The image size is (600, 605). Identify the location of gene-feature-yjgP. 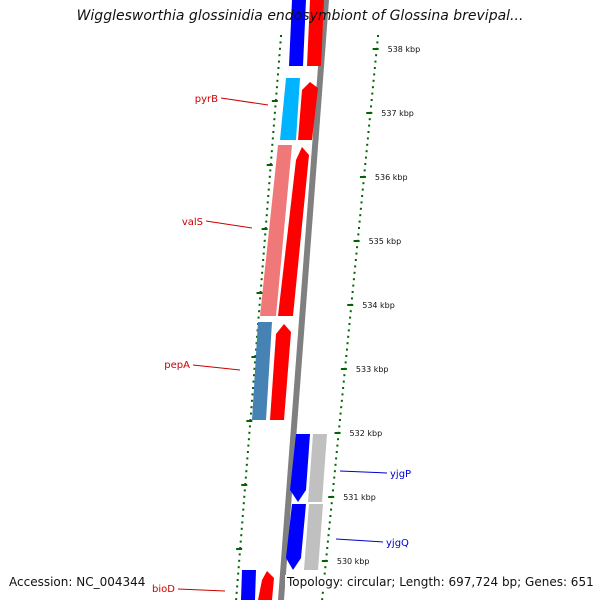
(300, 468).